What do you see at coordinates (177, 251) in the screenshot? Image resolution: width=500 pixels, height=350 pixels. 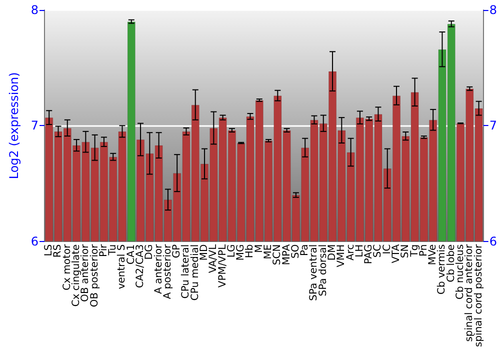 I see `x-tick-label: GP` at bounding box center [177, 251].